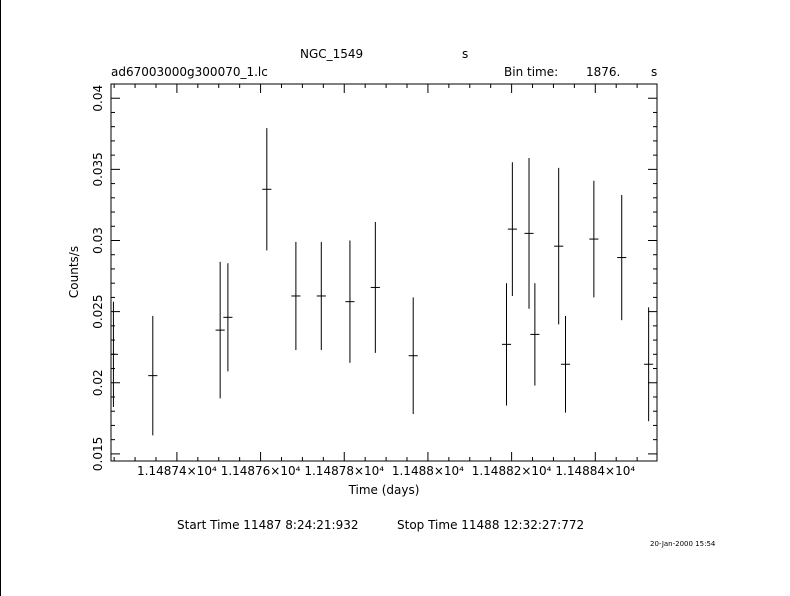 Image resolution: width=790 pixels, height=596 pixels. What do you see at coordinates (98, 169) in the screenshot?
I see `y-tick-label: 0.035` at bounding box center [98, 169].